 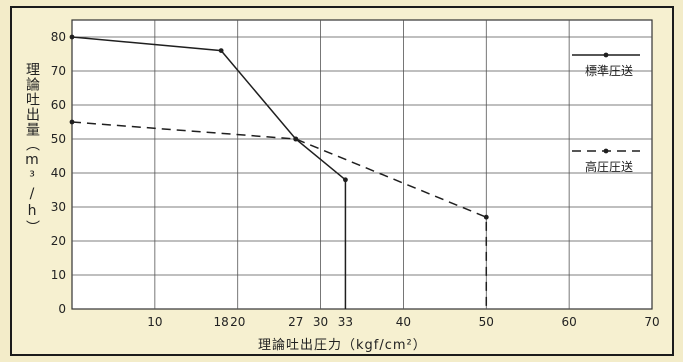 What do you see at coordinates (58, 275) in the screenshot?
I see `y-tick-label: 10` at bounding box center [58, 275].